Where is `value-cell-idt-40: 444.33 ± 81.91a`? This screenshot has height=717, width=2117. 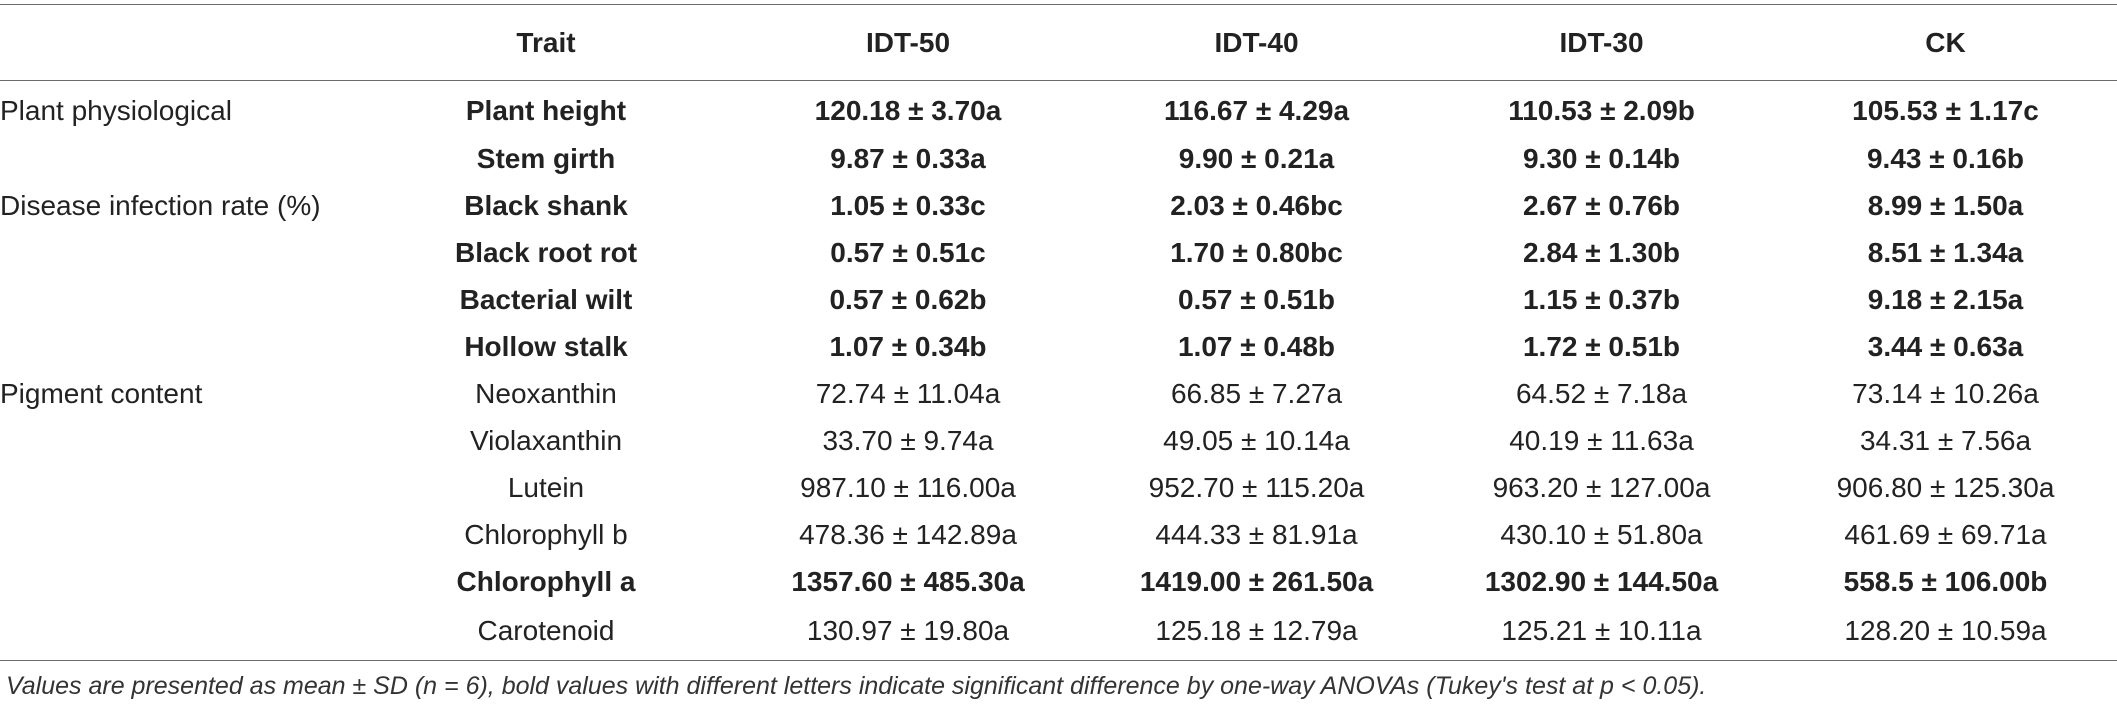 value-cell-idt-40: 444.33 ± 81.91a is located at coordinates (1256, 534).